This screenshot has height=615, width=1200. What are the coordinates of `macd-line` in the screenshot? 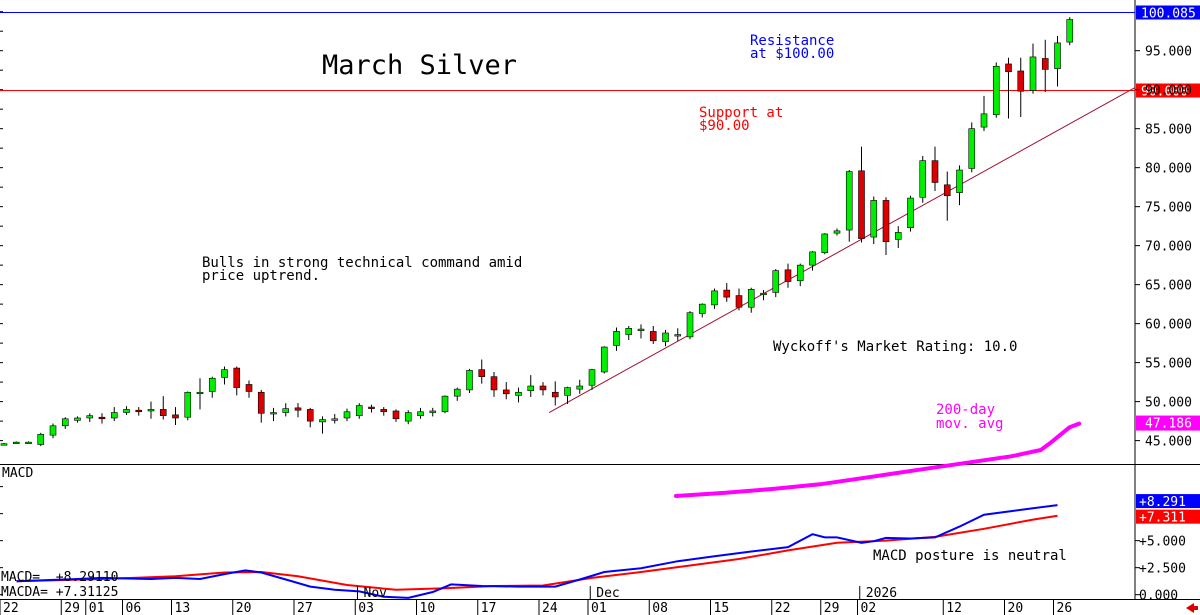 It's located at (537, 551).